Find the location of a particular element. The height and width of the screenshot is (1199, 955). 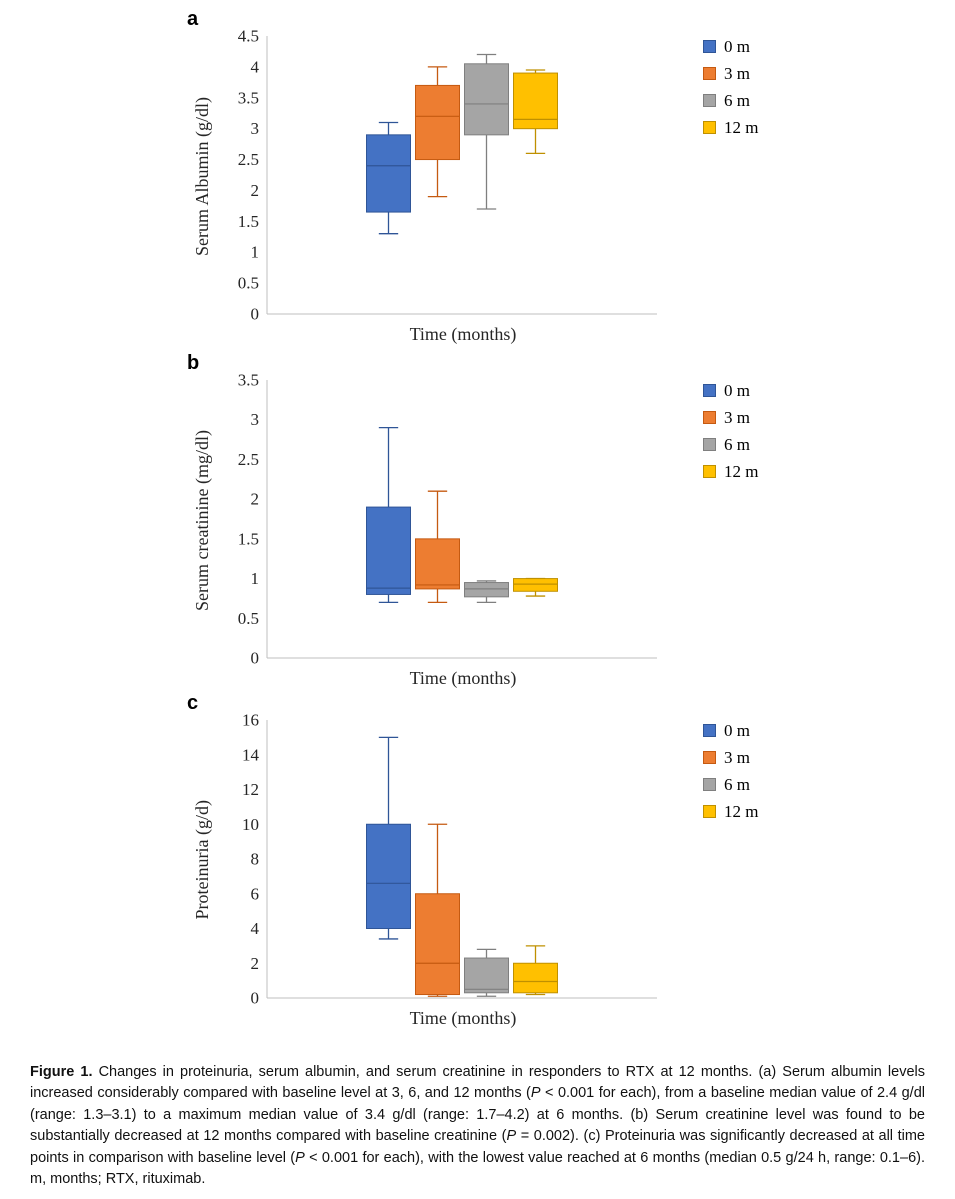

chart-legend-b: 0 m 3 m 6 m 12 m is located at coordinates (730, 427).